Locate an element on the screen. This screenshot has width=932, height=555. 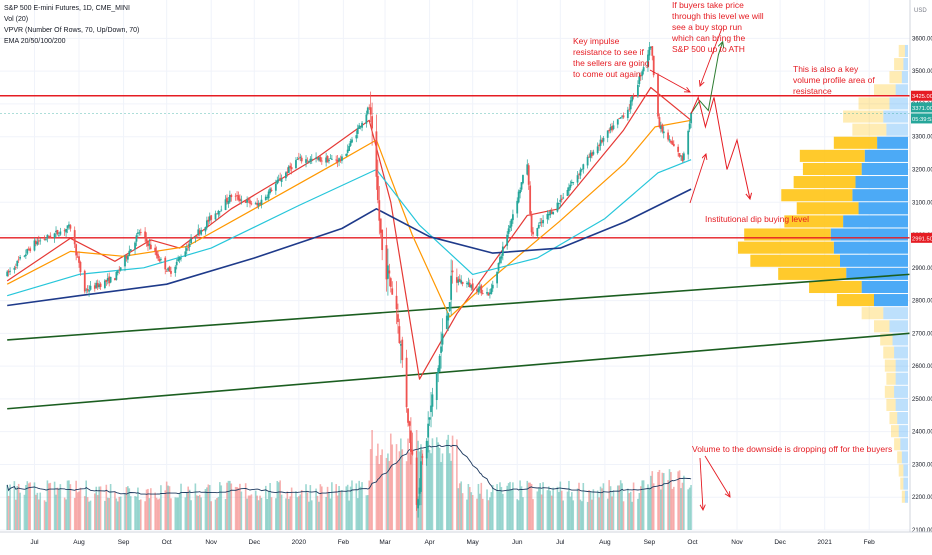
legend-title: S&P 500 E-mini Futures, 1D, CME_MINI is located at coordinates (67, 8).